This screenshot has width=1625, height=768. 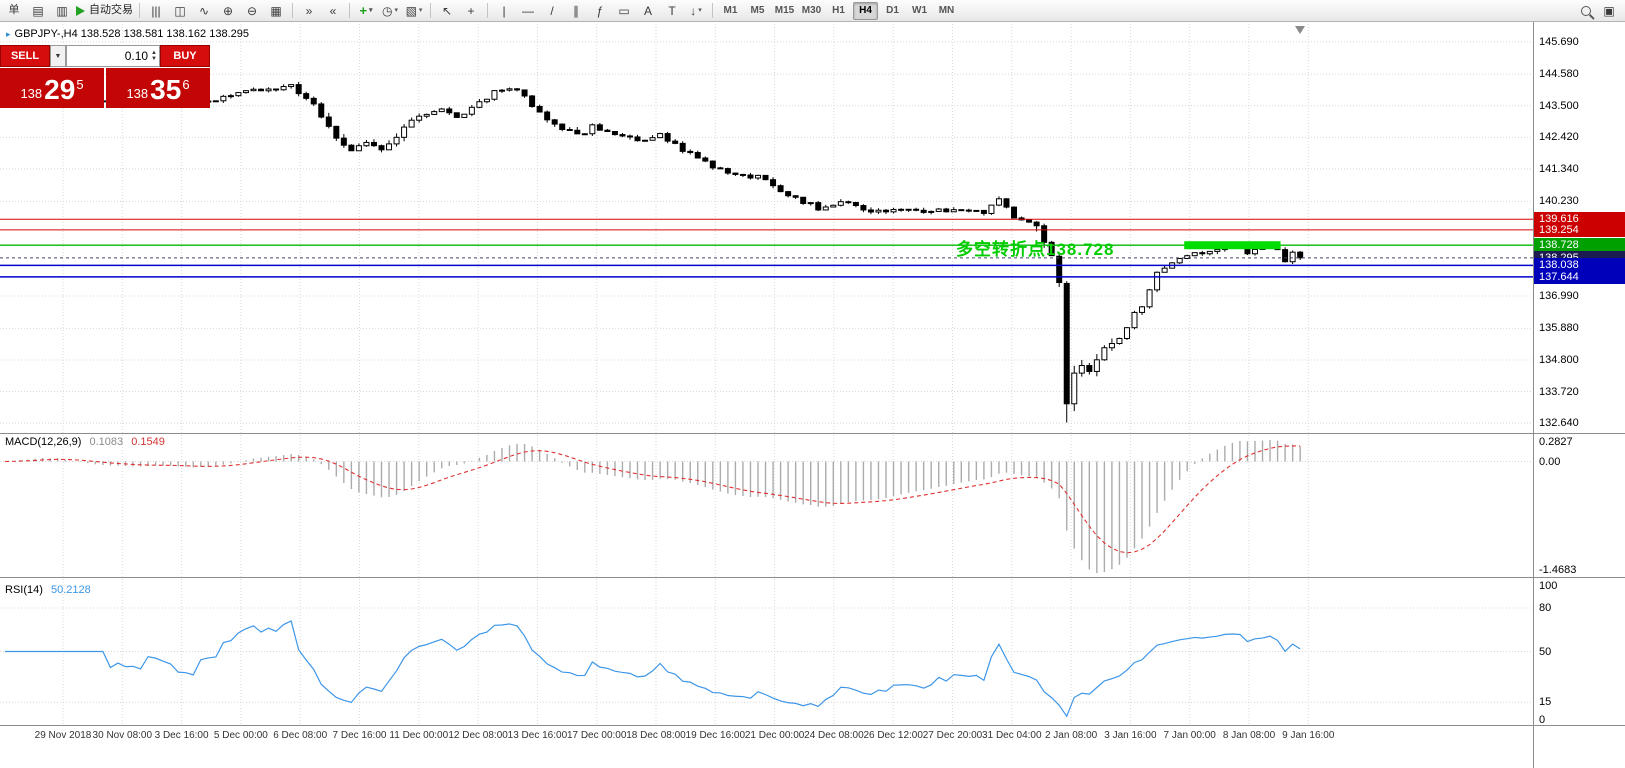 What do you see at coordinates (893, 735) in the screenshot?
I see `time-axis-label: 26 Dec 12:00` at bounding box center [893, 735].